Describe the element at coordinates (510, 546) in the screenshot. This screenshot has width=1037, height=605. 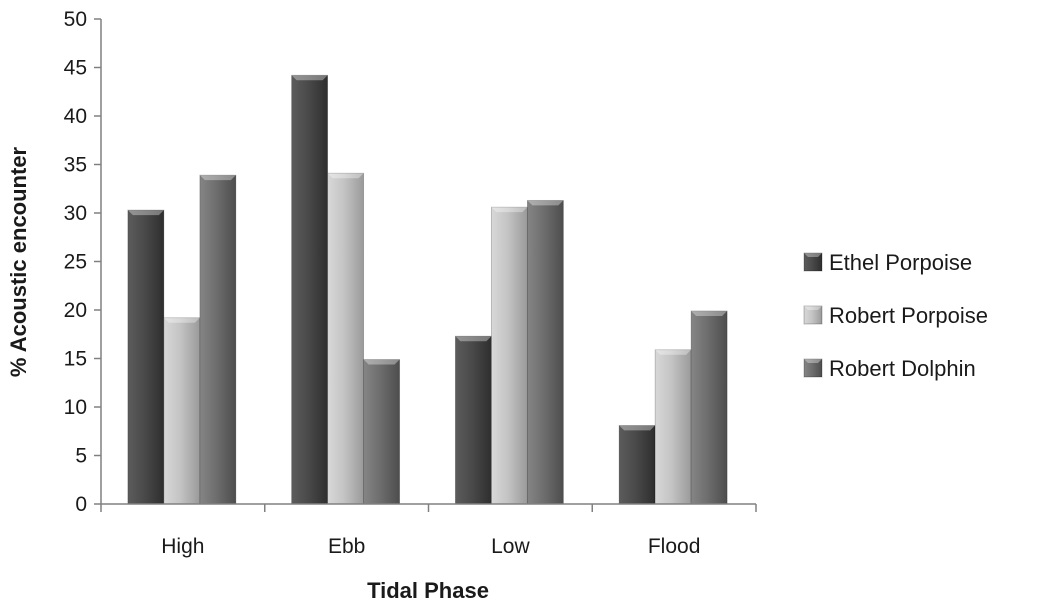
I see `x-tick-label: Low` at that location.